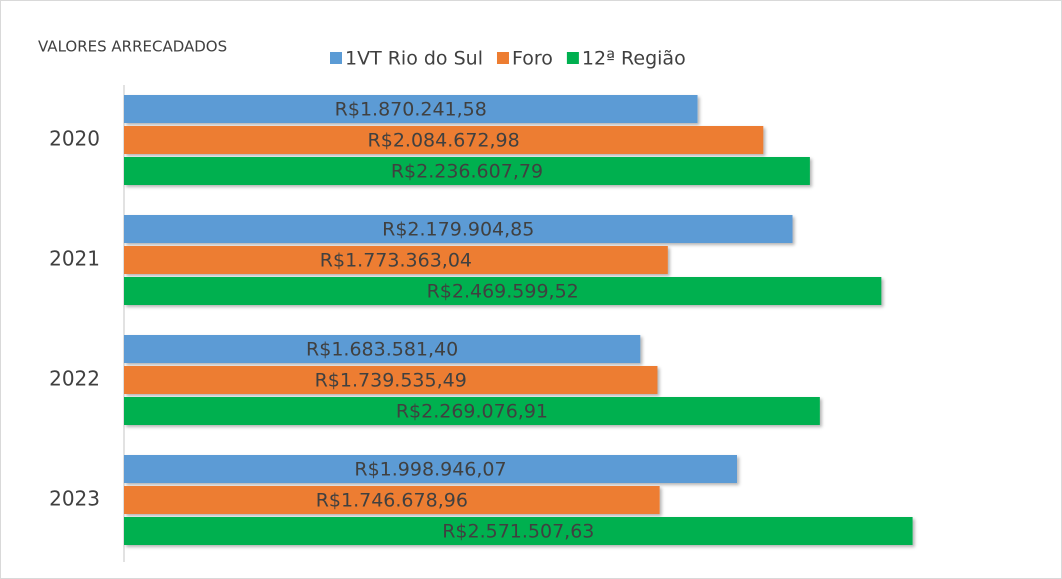 This screenshot has width=1062, height=579. I want to click on data-label: R$1.739.535,49, so click(391, 381).